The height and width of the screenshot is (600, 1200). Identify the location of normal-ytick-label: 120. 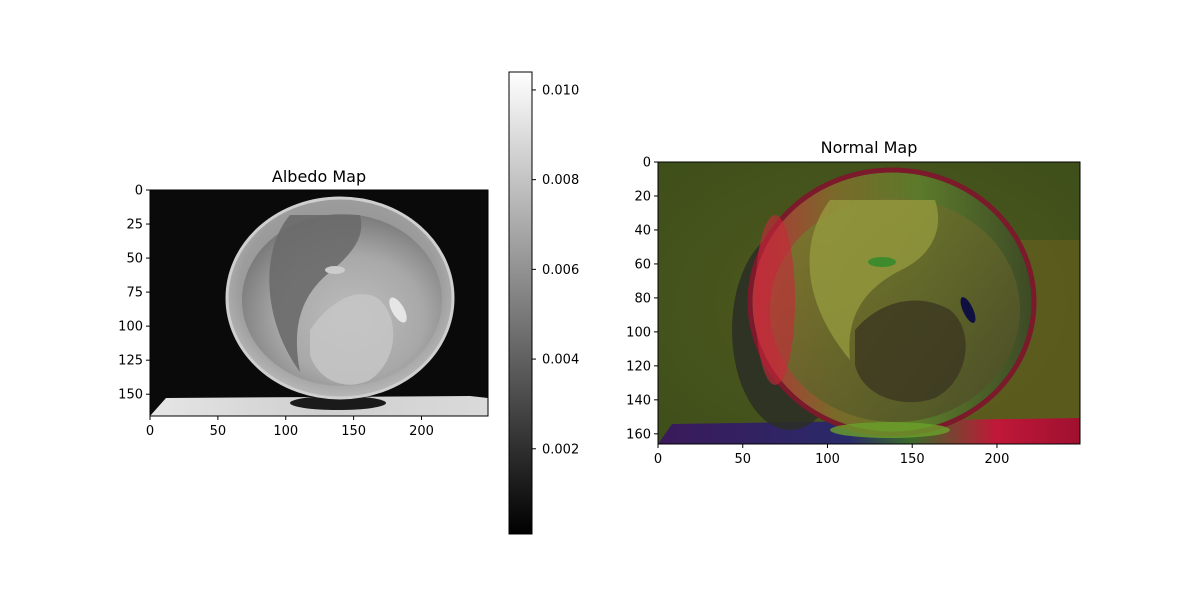
(638, 366).